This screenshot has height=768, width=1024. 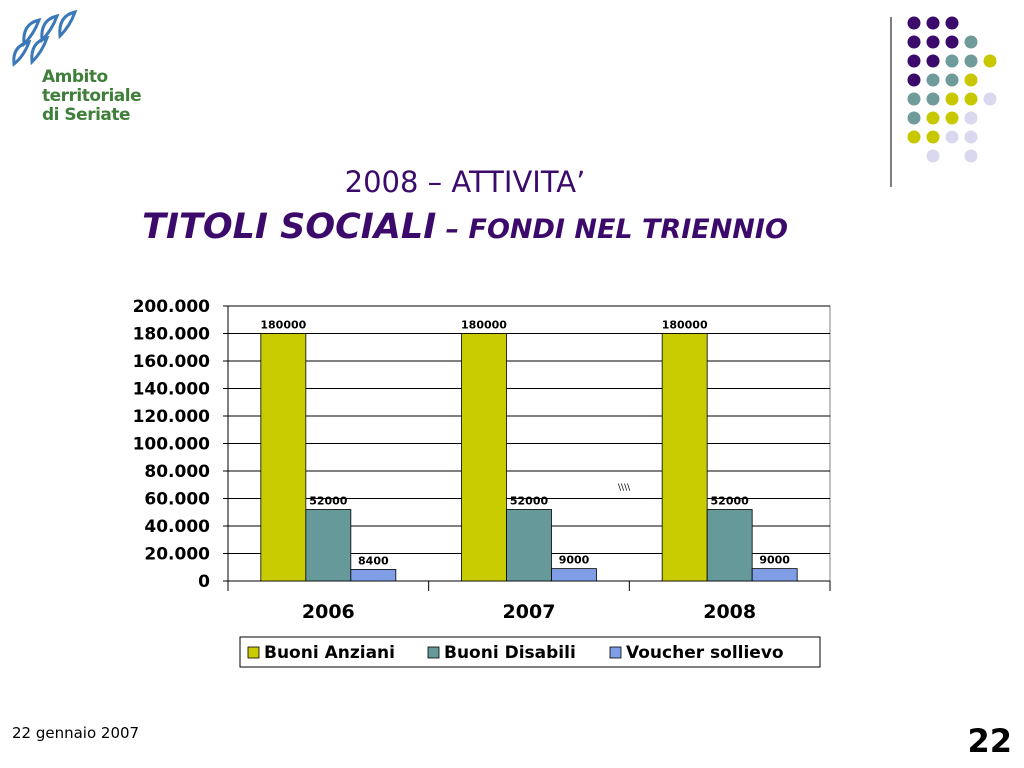 What do you see at coordinates (172, 362) in the screenshot?
I see `y-tick-label: 160.000` at bounding box center [172, 362].